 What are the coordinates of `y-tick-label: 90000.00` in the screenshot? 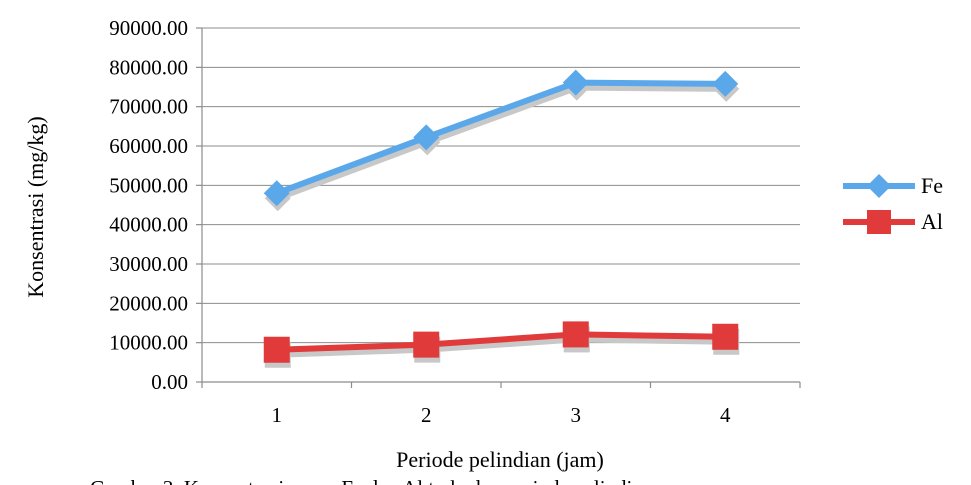 It's located at (148, 28).